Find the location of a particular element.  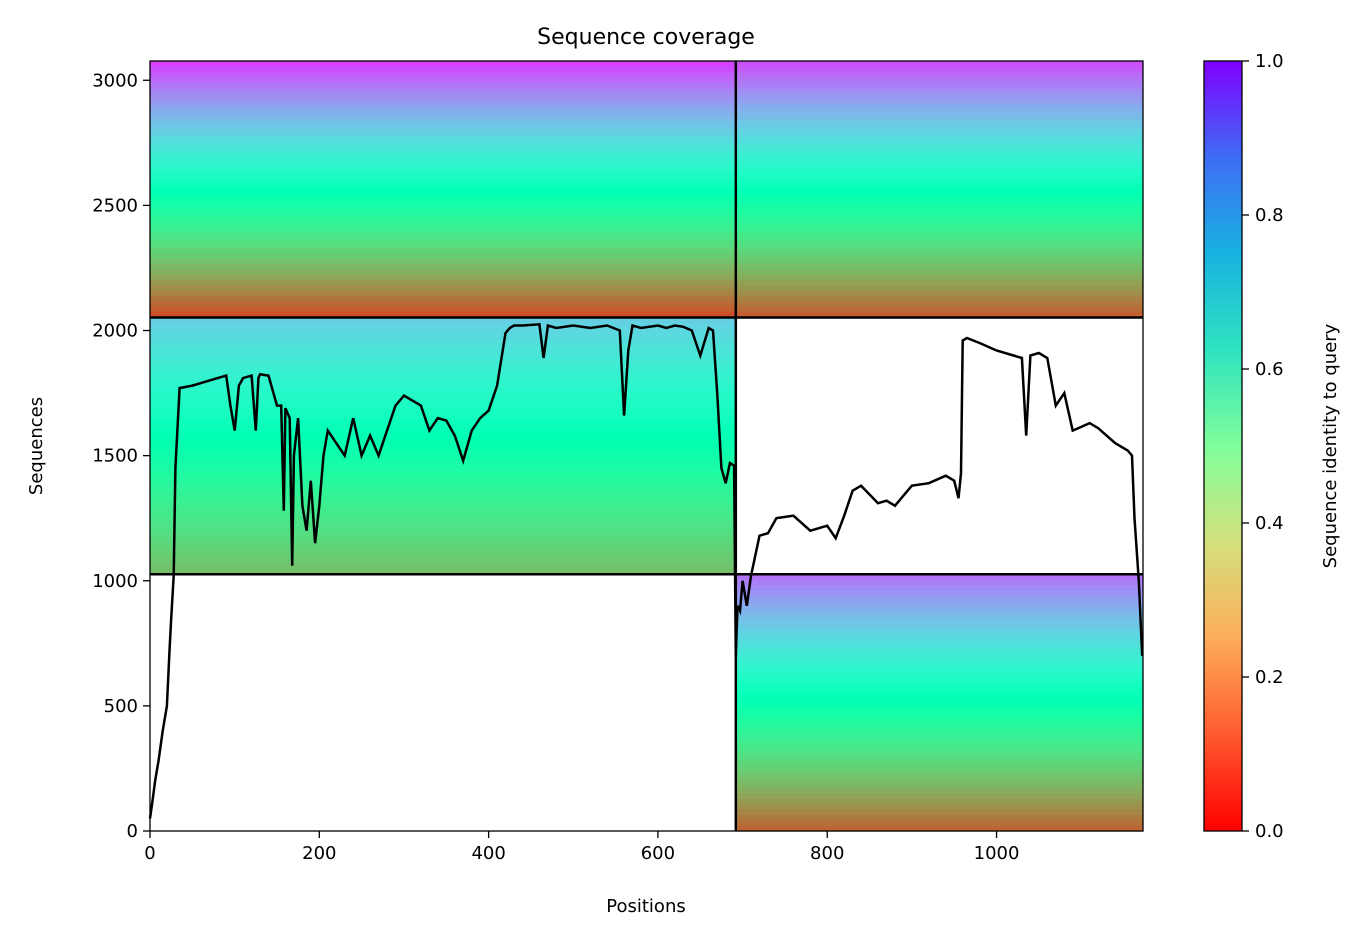

colorbar-tick-label: 0.4 is located at coordinates (1269, 523).